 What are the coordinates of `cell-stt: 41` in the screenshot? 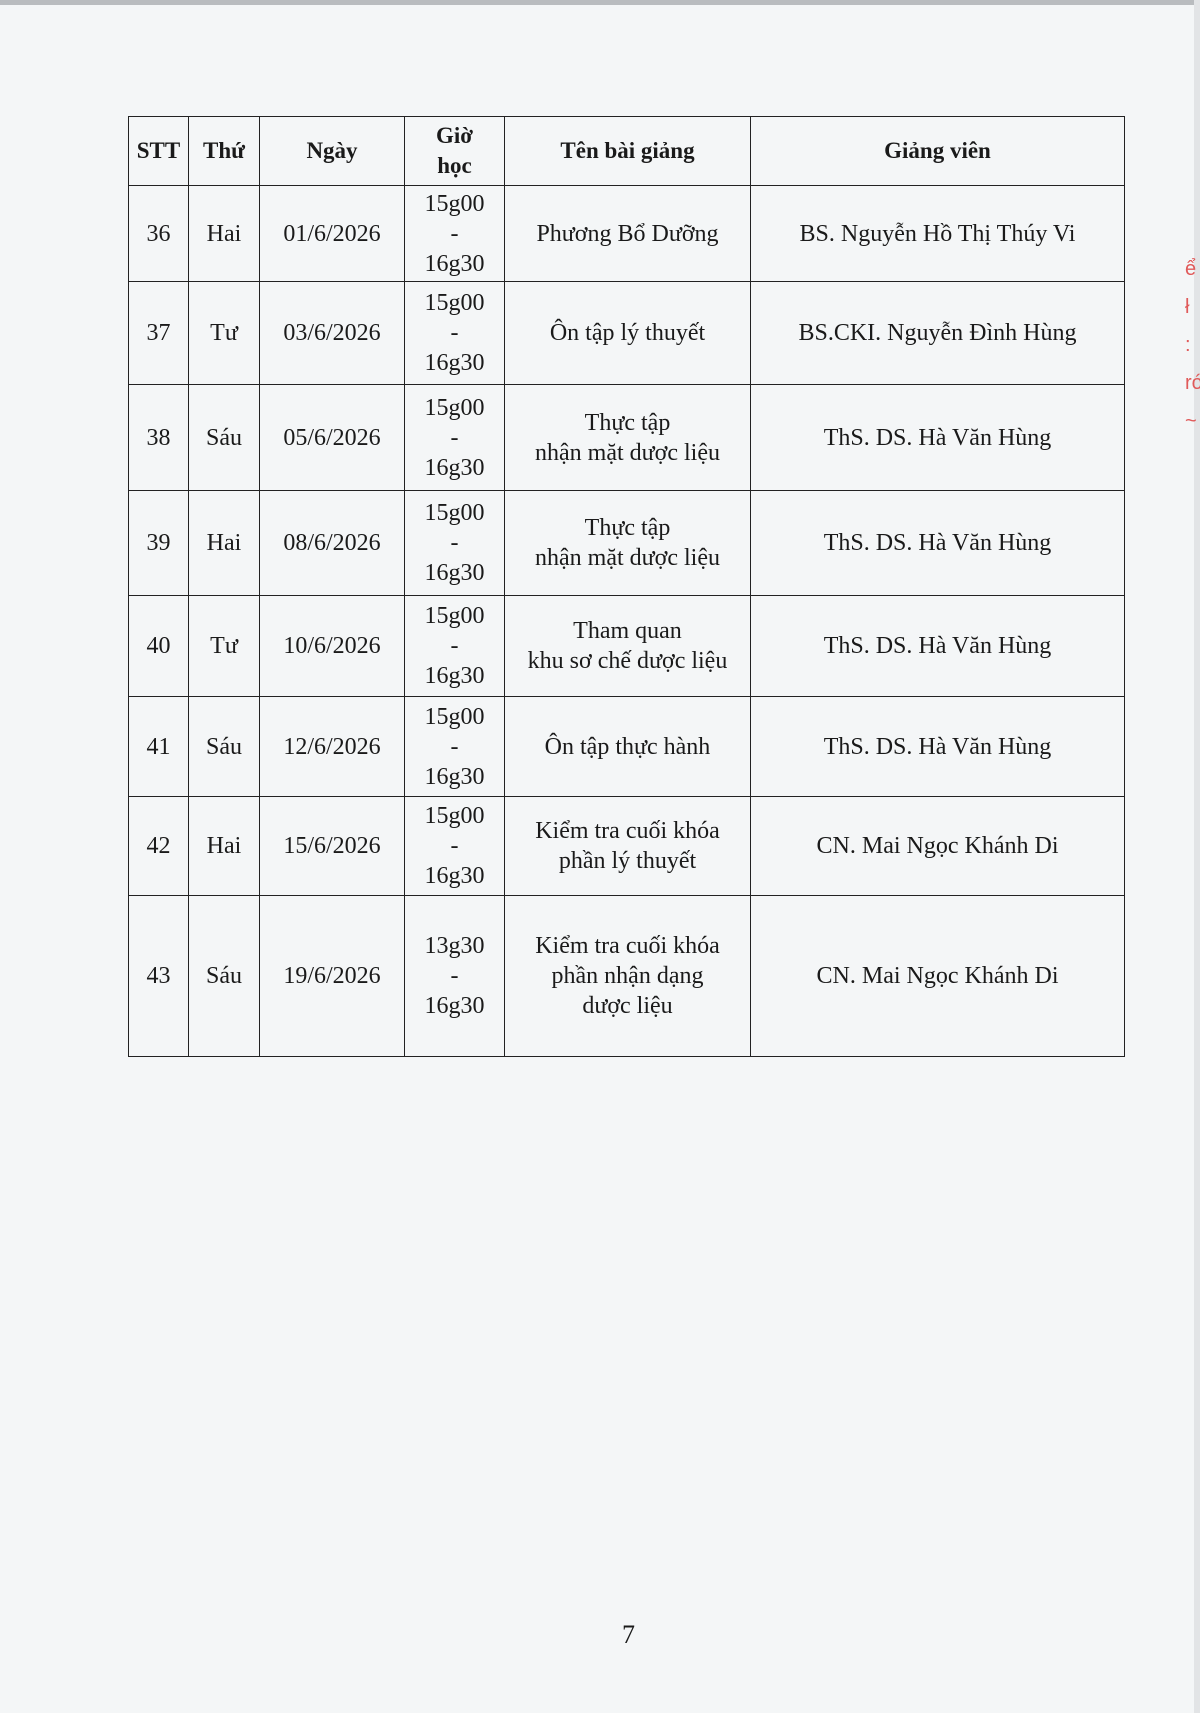 It's located at (158, 746).